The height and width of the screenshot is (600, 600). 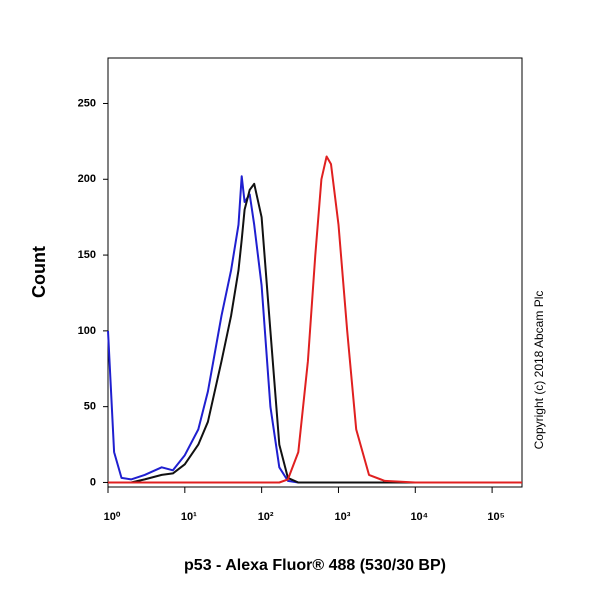 I want to click on x-tick-label: 10², so click(x=266, y=517).